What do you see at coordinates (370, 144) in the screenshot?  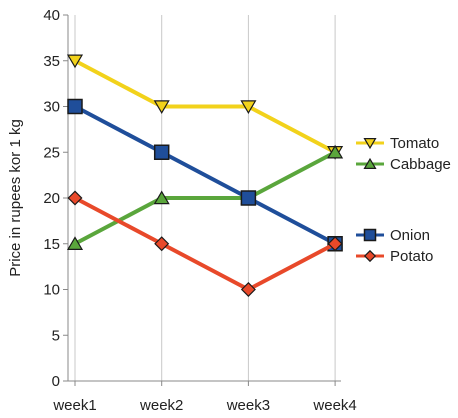 I see `legend-marker-tomato` at bounding box center [370, 144].